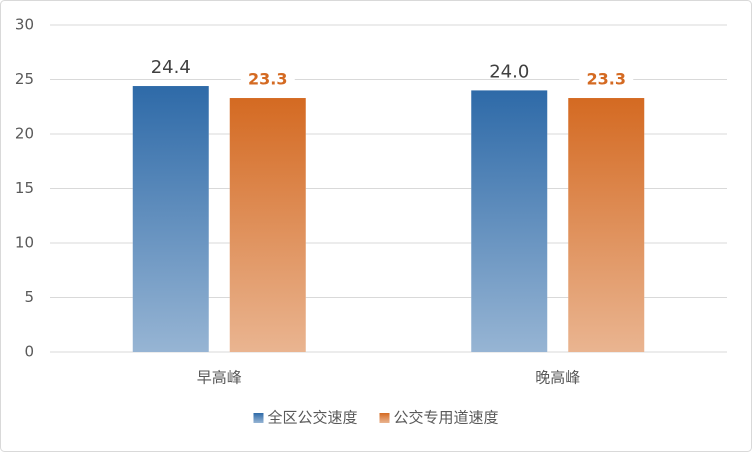  I want to click on y-tick-label: 15, so click(24, 188).